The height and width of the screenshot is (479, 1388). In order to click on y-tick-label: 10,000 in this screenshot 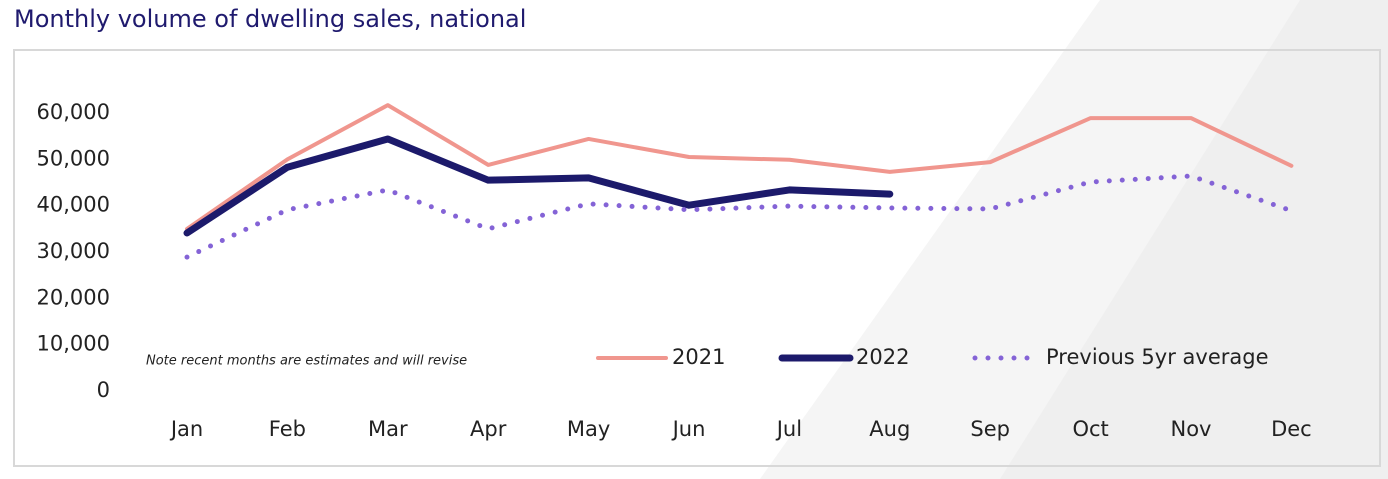, I will do `click(73, 344)`.